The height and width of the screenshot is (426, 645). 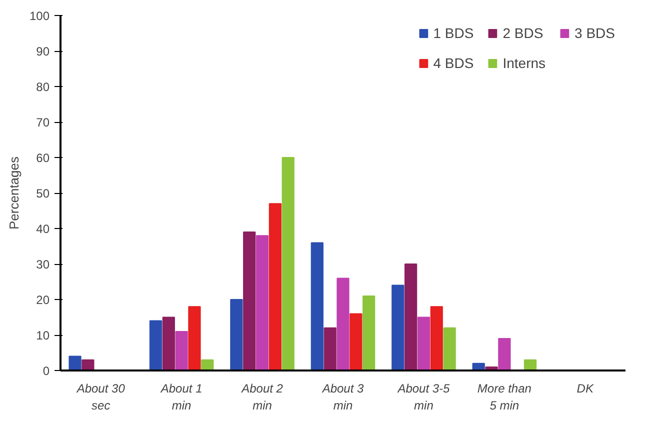 I want to click on x-tick-label: About 2 min, so click(x=262, y=397).